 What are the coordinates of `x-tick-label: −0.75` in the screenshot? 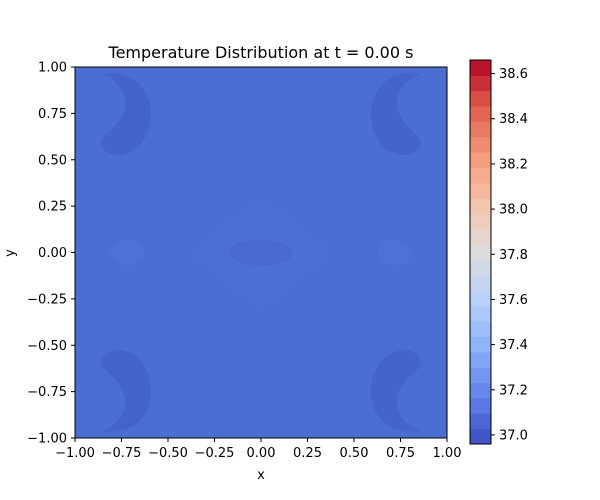 It's located at (122, 453).